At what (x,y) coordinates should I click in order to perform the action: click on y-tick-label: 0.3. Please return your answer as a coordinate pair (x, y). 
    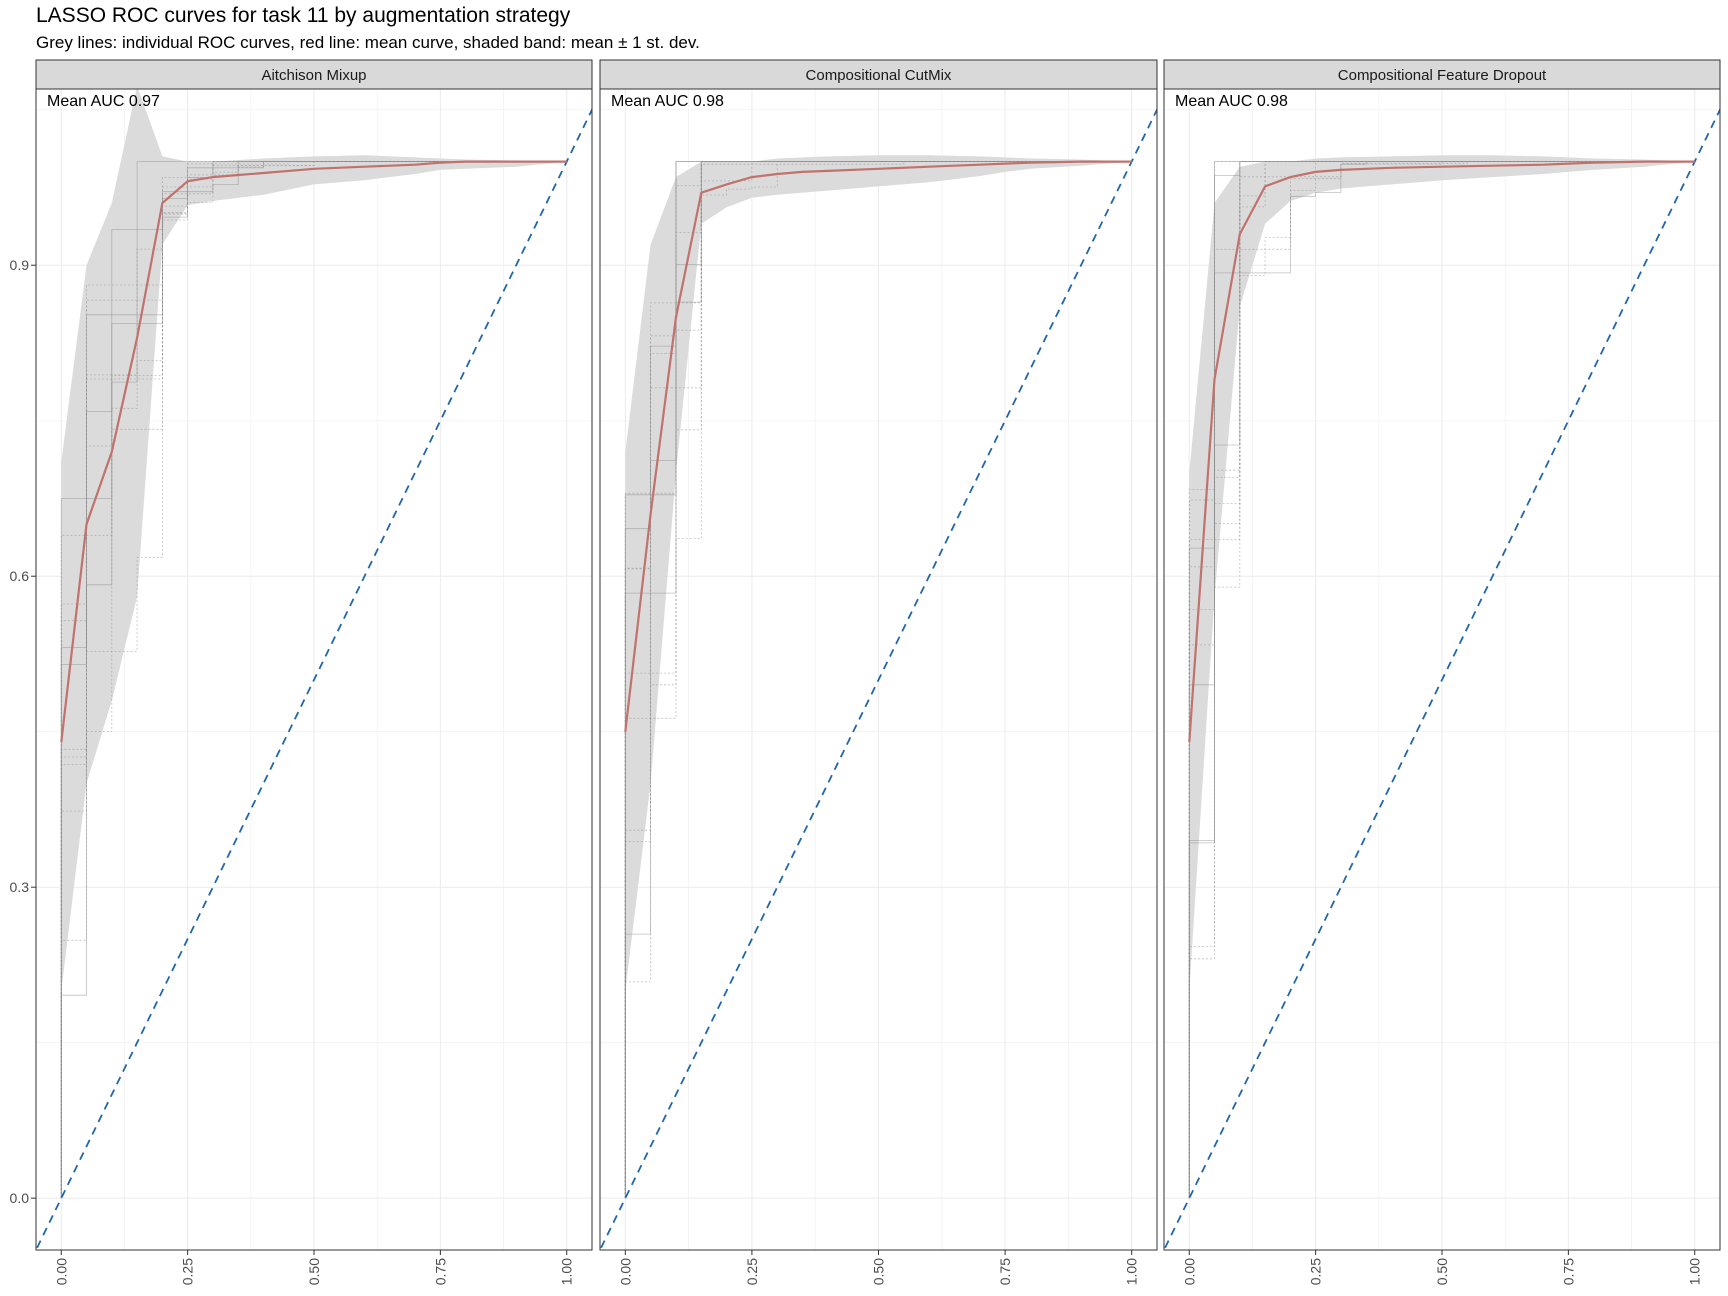
    Looking at the image, I should click on (20, 887).